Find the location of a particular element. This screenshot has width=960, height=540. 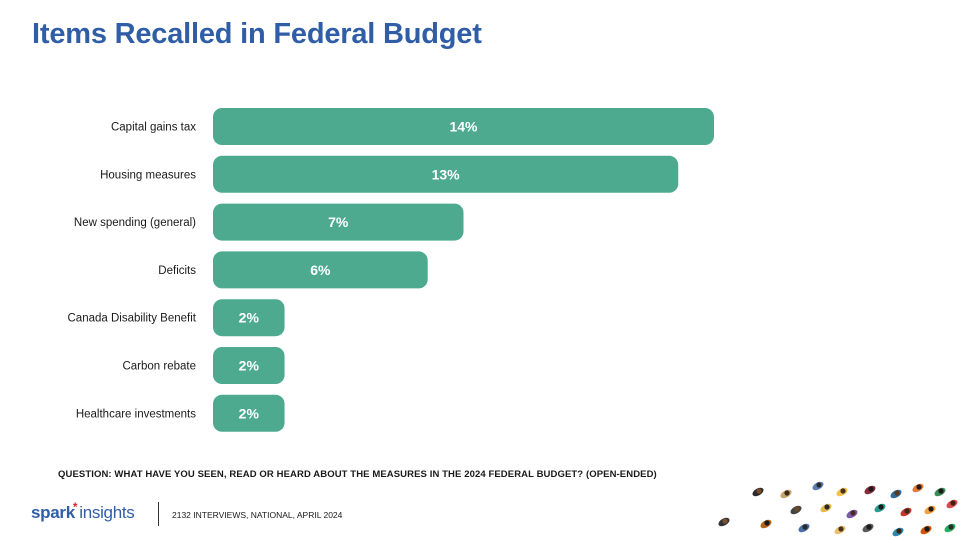

spark-insights-logo: spark* insights is located at coordinates (83, 511).